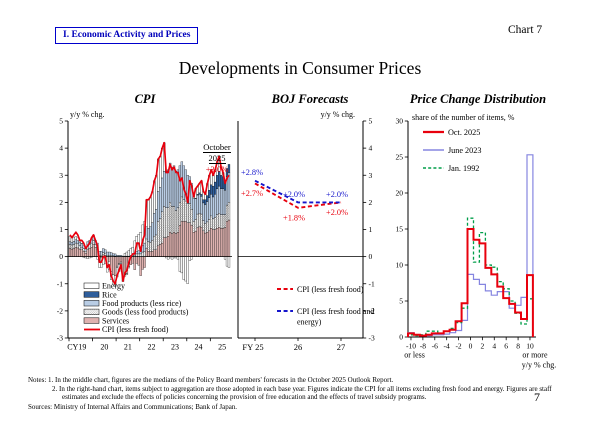 This screenshot has height=426, width=600. I want to click on y-tick-label: 5, so click(371, 121).